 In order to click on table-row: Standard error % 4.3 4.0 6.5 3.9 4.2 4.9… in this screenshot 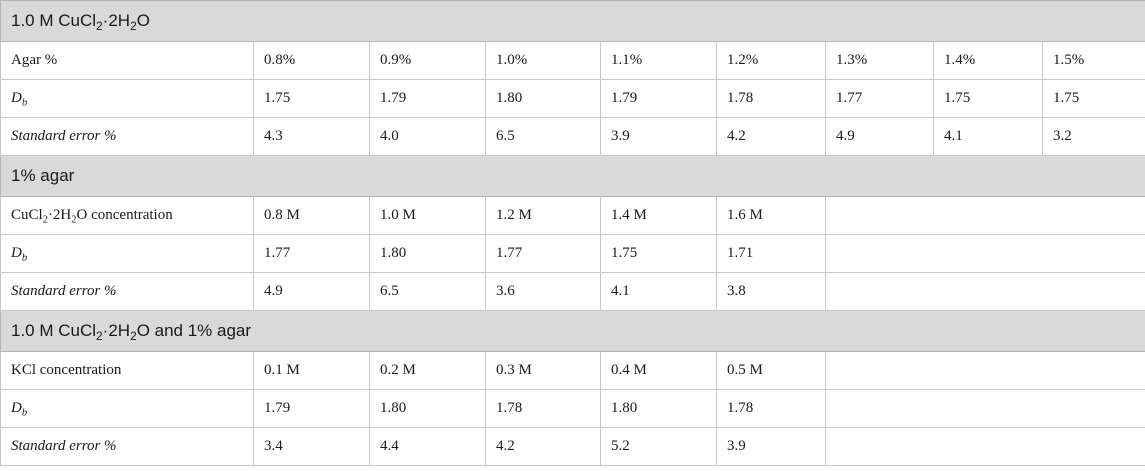, I will do `click(572, 136)`.